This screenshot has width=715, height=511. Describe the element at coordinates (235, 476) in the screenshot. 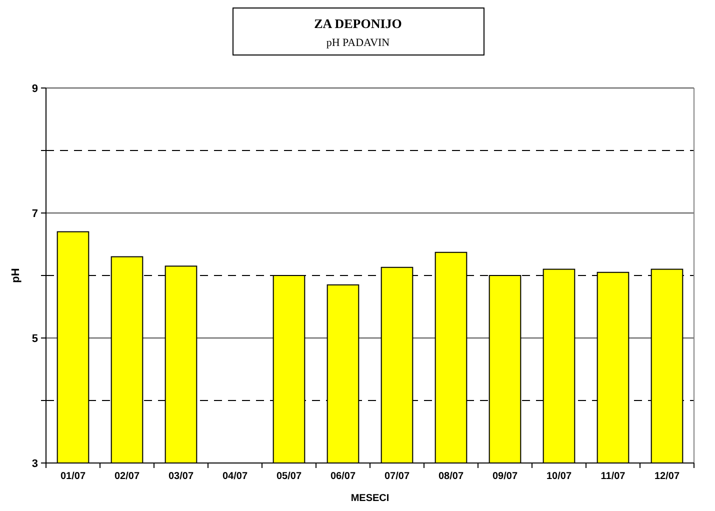

I see `x-tick-label: 04/07` at that location.